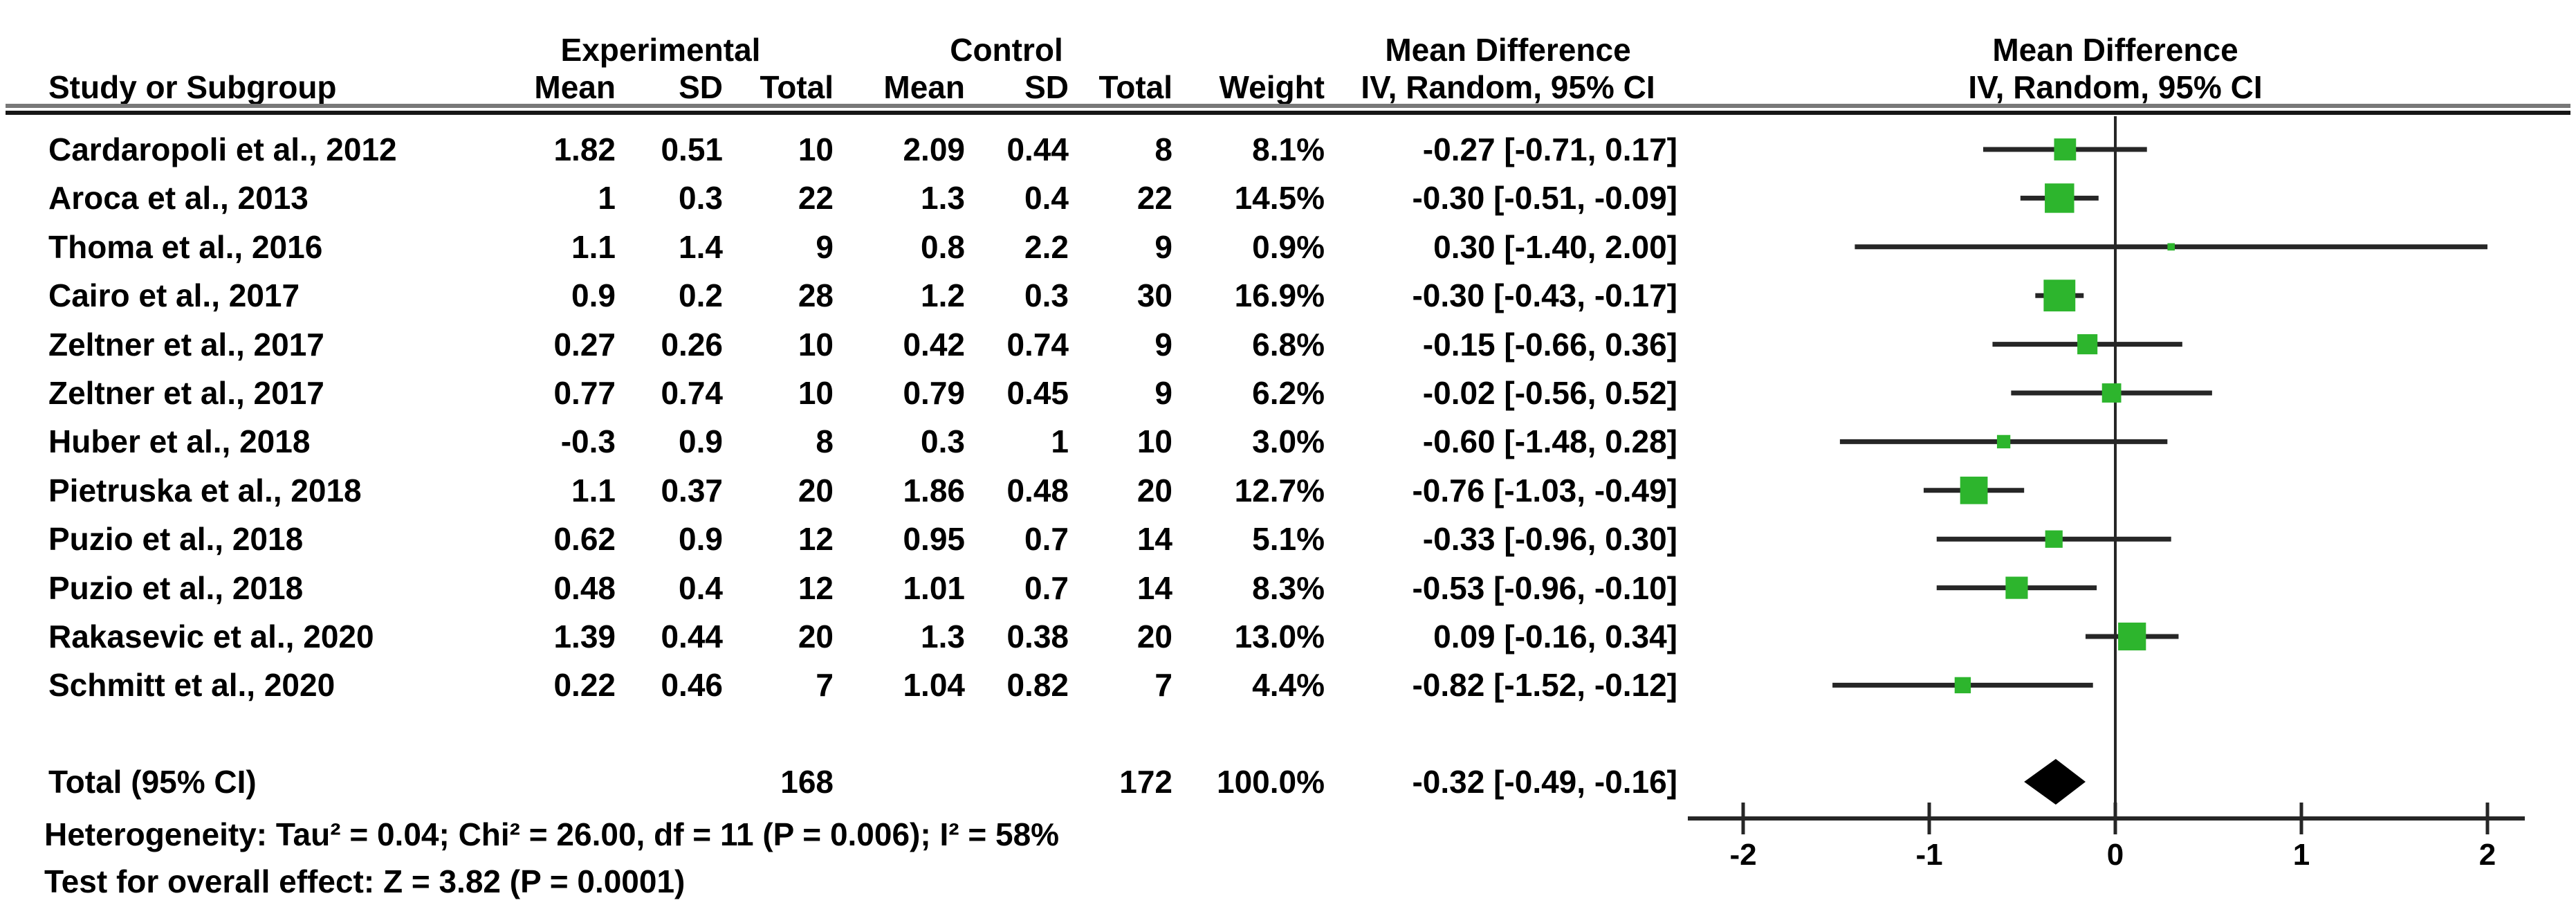 The height and width of the screenshot is (916, 2576). What do you see at coordinates (934, 685) in the screenshot?
I see `ctrl-mean-cell: 1.04` at bounding box center [934, 685].